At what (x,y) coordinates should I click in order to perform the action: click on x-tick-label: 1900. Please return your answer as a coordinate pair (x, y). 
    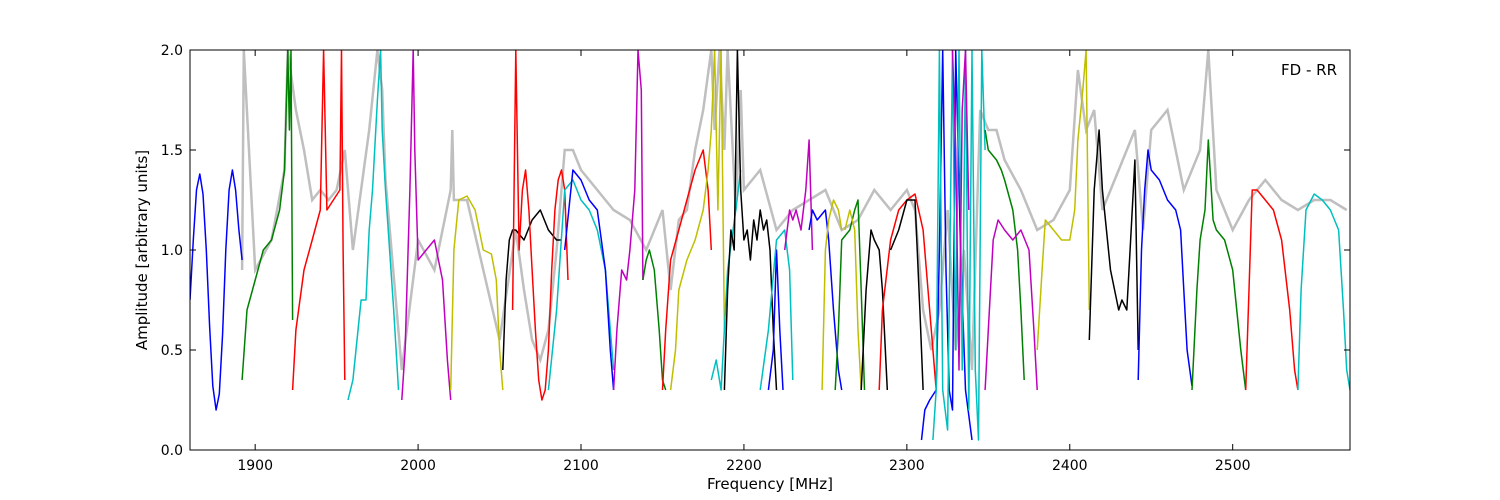
    Looking at the image, I should click on (255, 466).